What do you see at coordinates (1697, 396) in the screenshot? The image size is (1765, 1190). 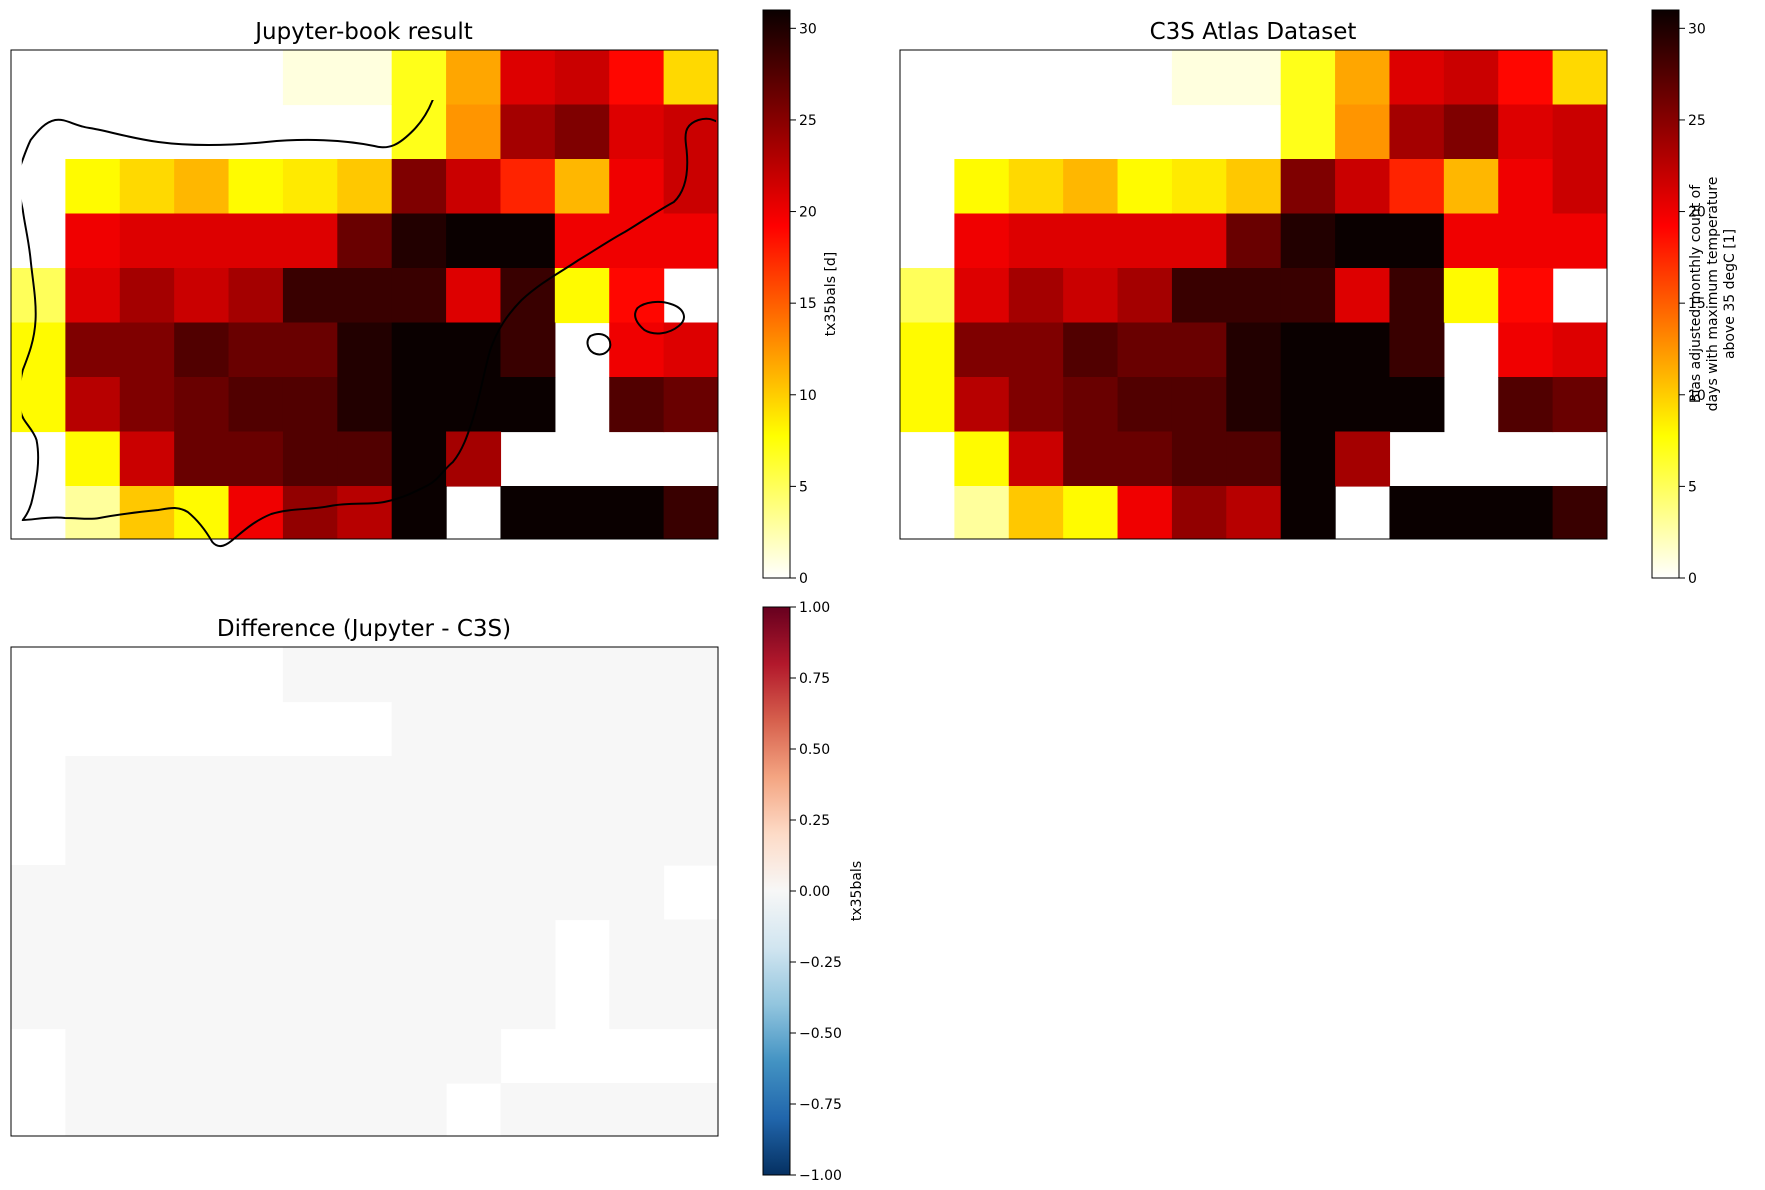 I see `colorbar-tick-label: 10` at bounding box center [1697, 396].